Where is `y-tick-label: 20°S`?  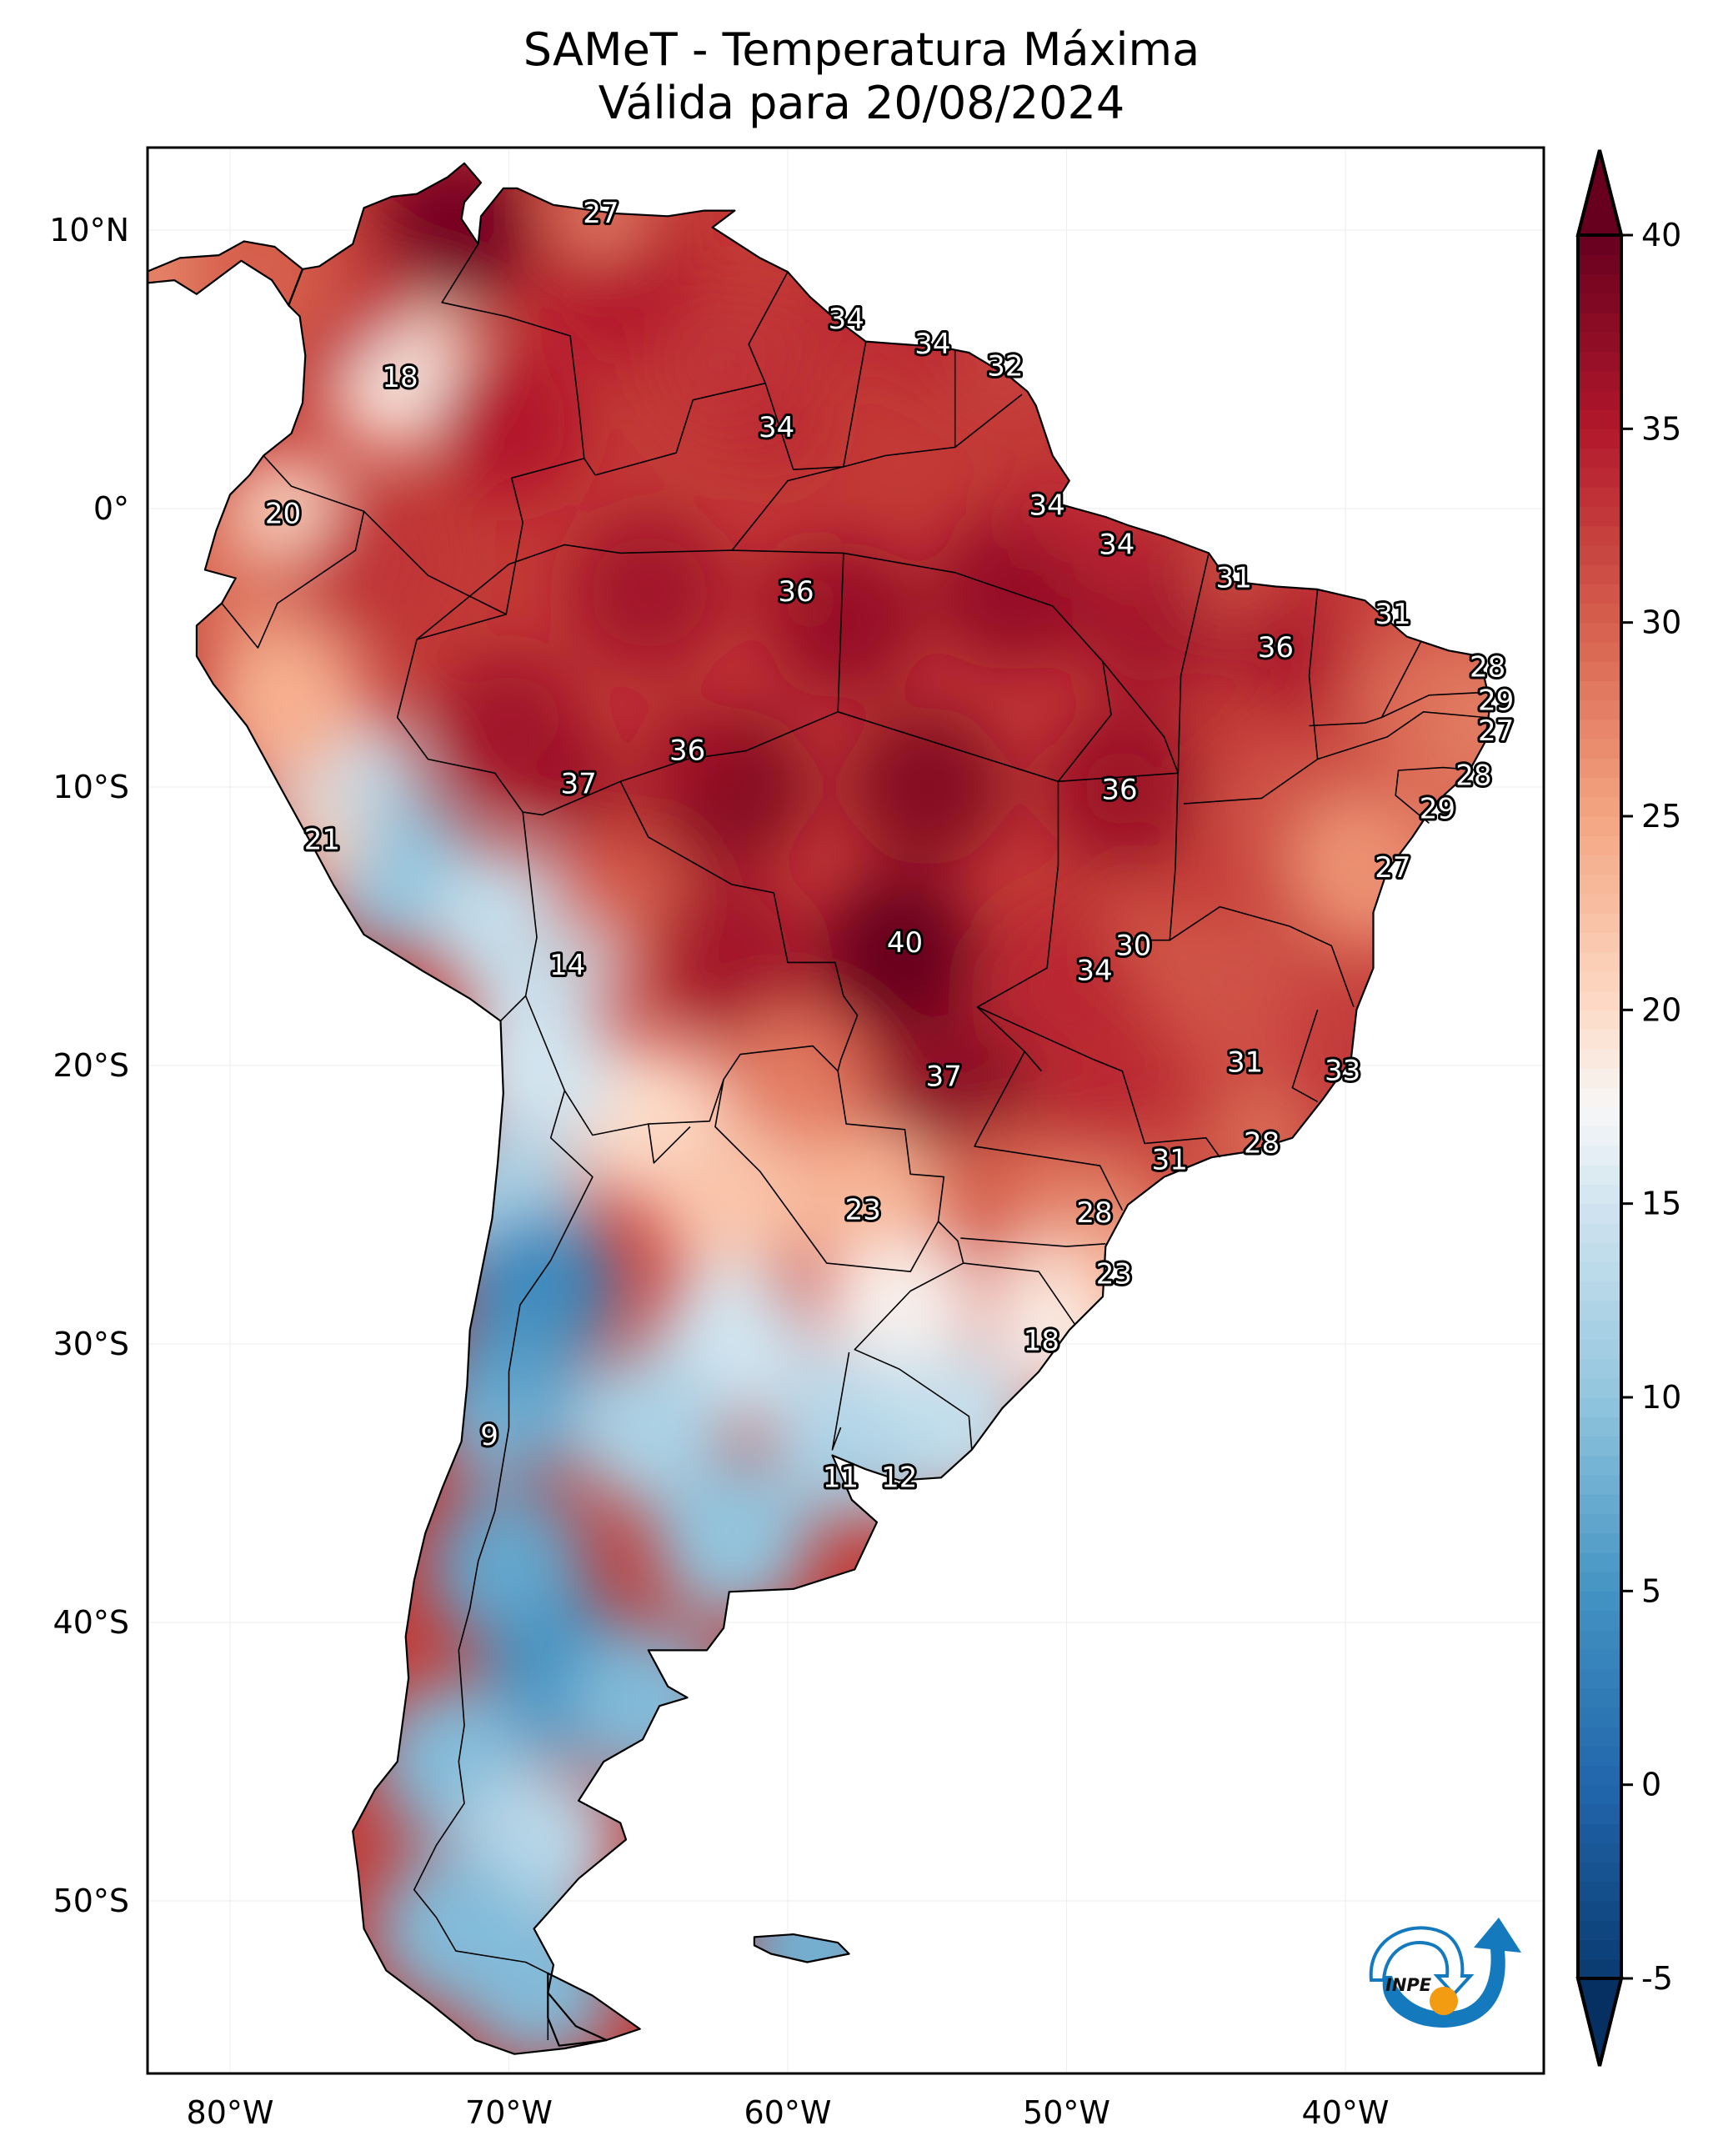
y-tick-label: 20°S is located at coordinates (91, 1065).